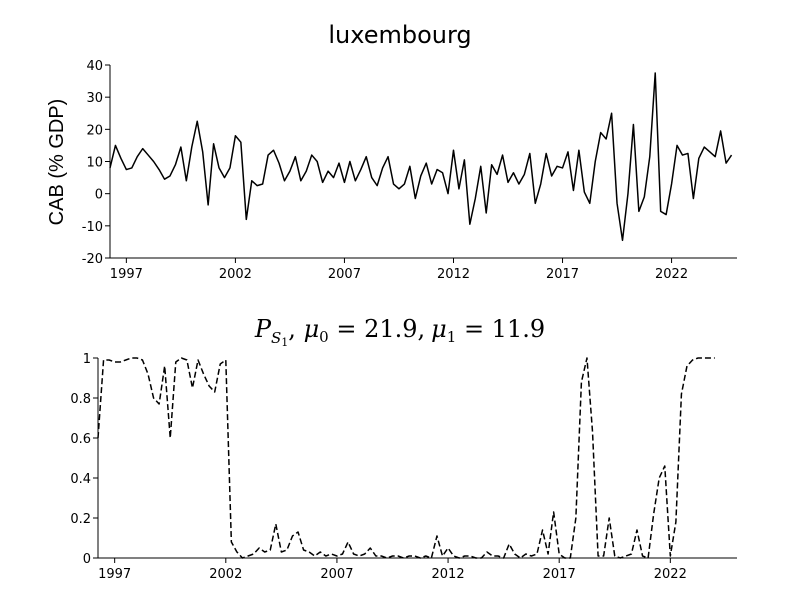  What do you see at coordinates (57, 162) in the screenshot?
I see `y-axis-label: CAB (% GDP)` at bounding box center [57, 162].